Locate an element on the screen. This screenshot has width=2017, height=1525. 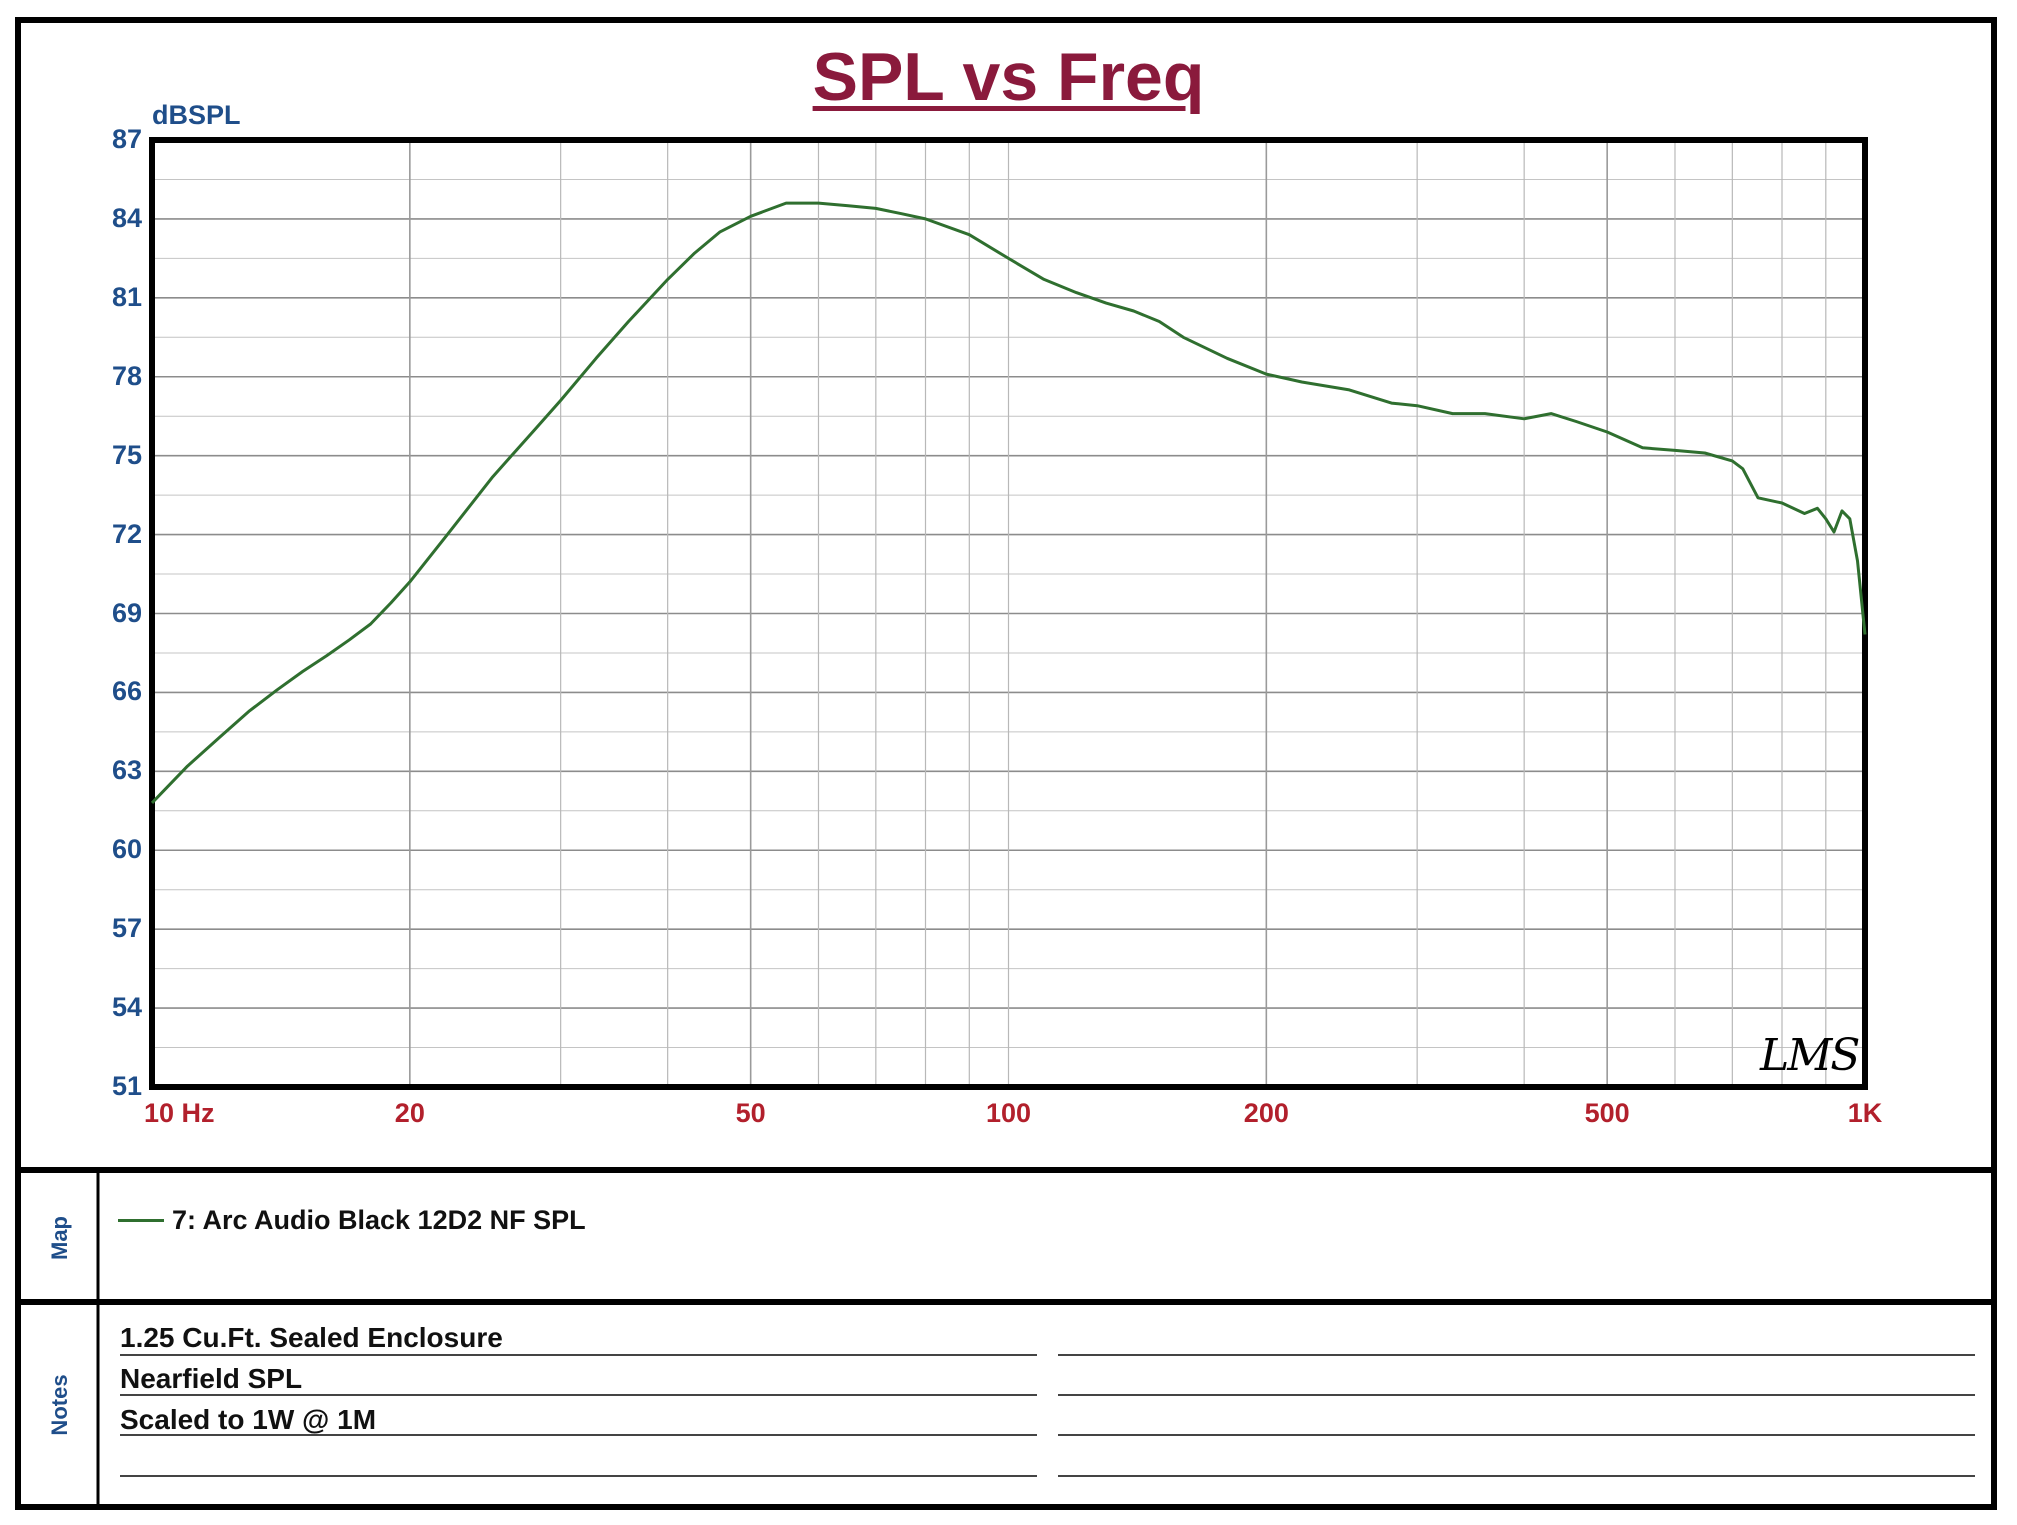
note-line-2: Nearfield SPL is located at coordinates (211, 1378).